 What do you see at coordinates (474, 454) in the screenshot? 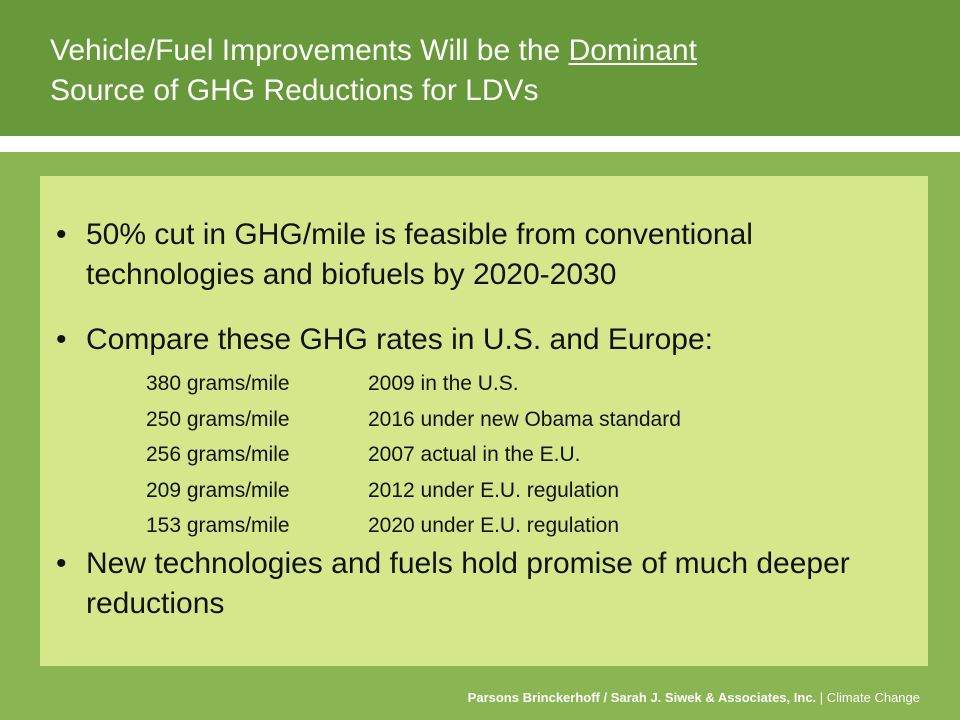
I see `rate-description: 2007 actual in the E.U.` at bounding box center [474, 454].